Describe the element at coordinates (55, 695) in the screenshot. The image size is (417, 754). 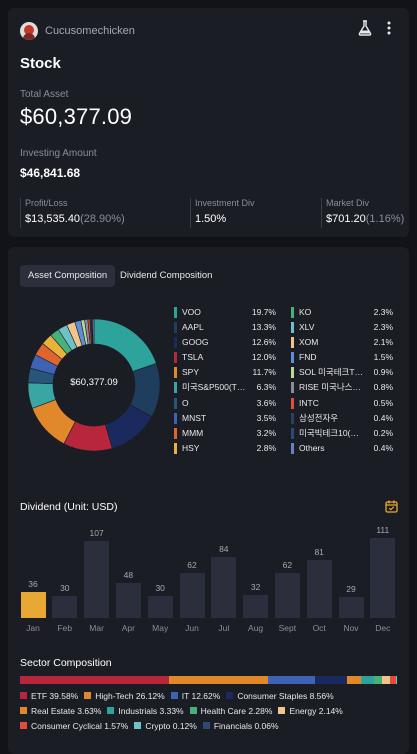
I see `sector-label: ETF 39.58%` at that location.